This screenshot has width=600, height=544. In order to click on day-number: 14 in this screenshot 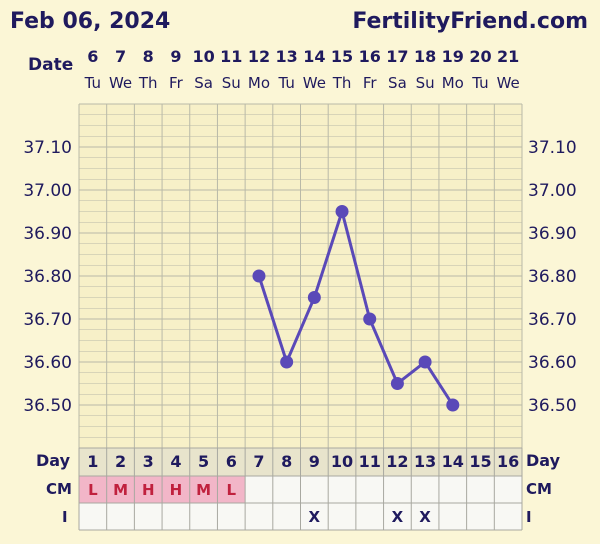, I will do `click(453, 461)`.